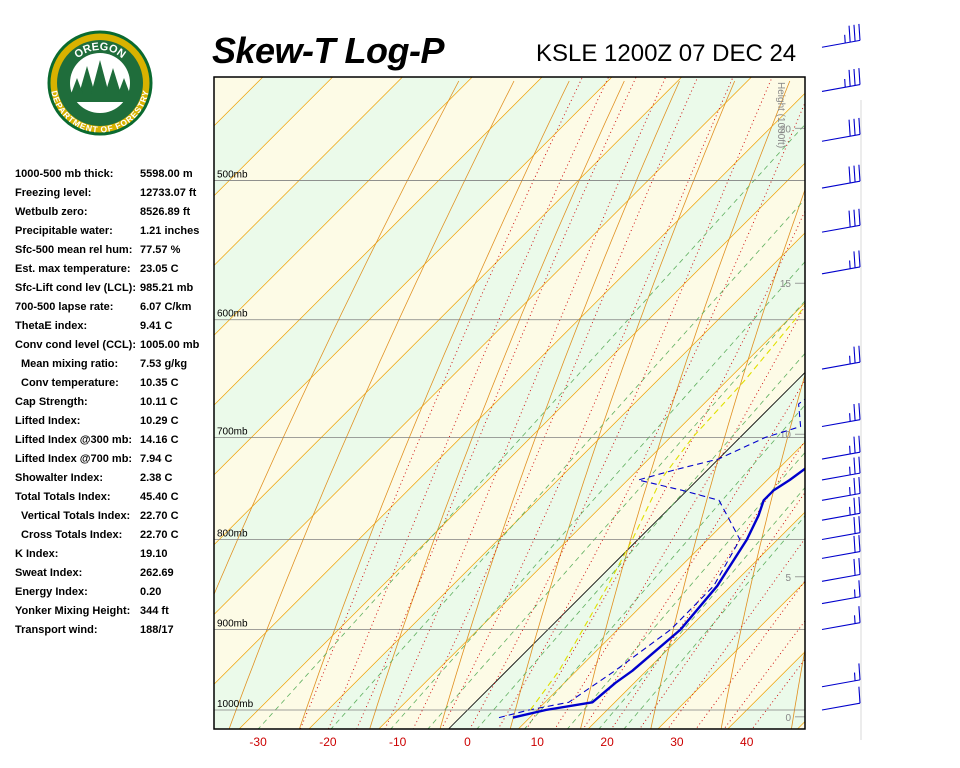 This screenshot has width=960, height=768. What do you see at coordinates (501, 742) in the screenshot?
I see `temperature-axis: -30 -20 -10 0 10 20 30 40` at bounding box center [501, 742].